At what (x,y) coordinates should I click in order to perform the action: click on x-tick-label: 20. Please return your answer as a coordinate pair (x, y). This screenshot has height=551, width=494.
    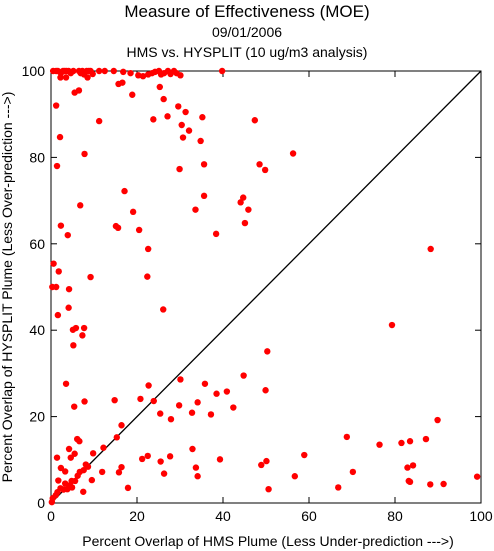
    Looking at the image, I should click on (137, 516).